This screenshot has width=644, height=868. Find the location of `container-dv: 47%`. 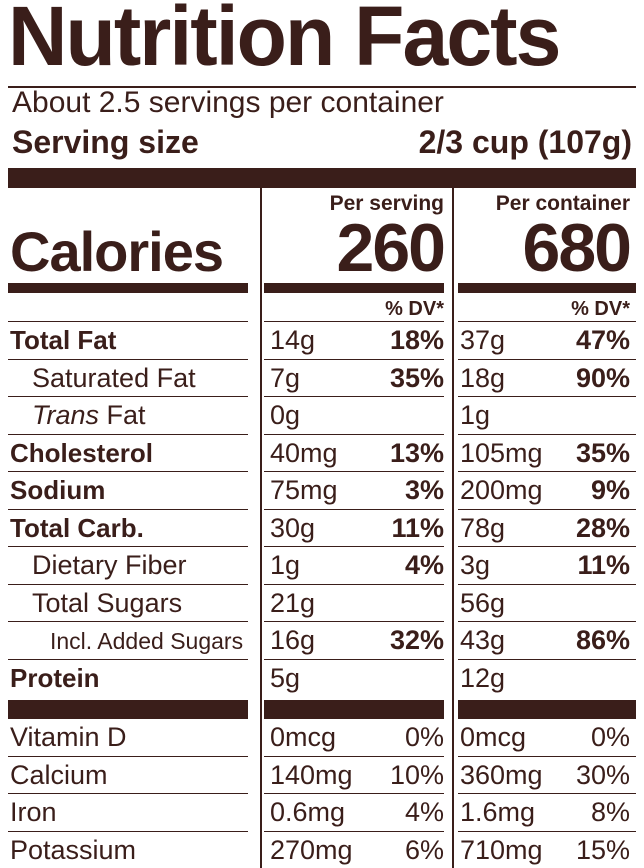

container-dv: 47% is located at coordinates (602, 340).